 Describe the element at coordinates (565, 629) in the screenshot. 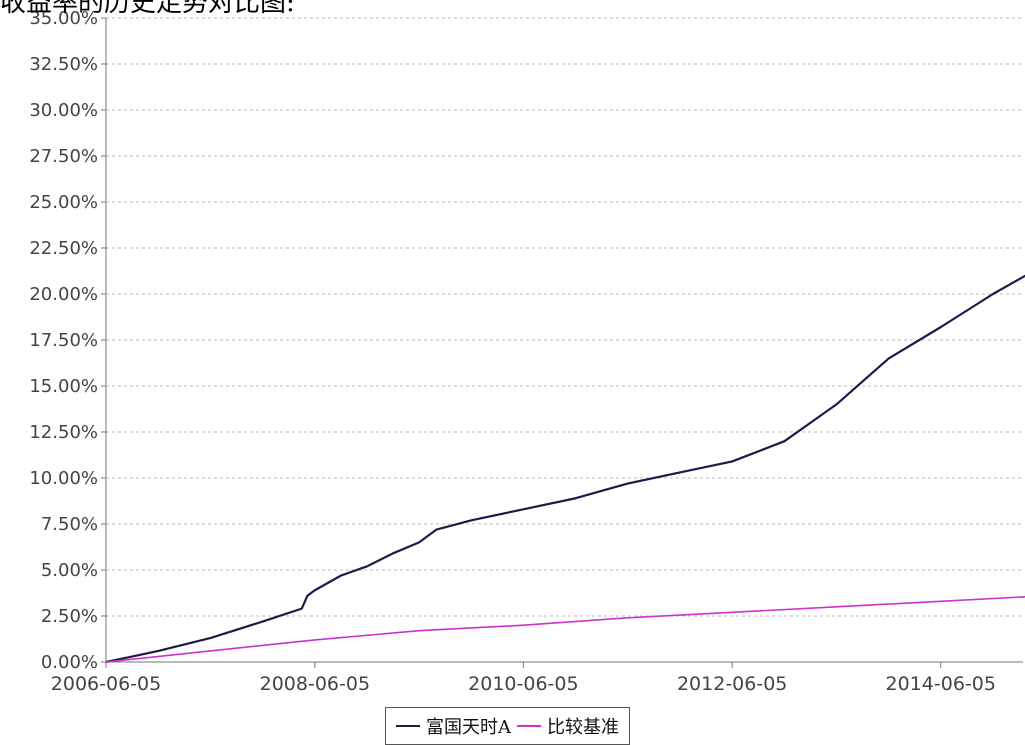

I see `series-line-benchmark` at that location.